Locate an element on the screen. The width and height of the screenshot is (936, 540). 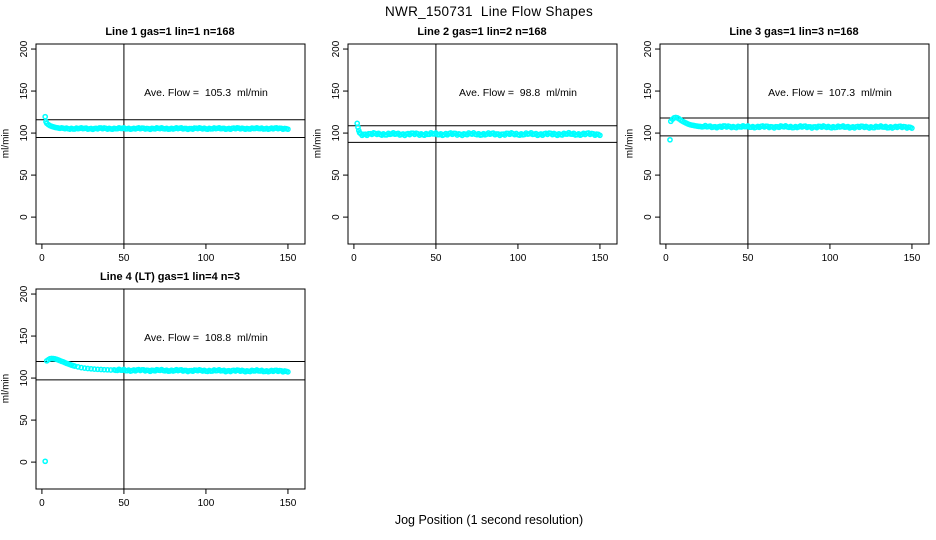
plot-area-line-2: 0 50 100 150 0 50 100 150 200 is located at coordinates (474, 152).